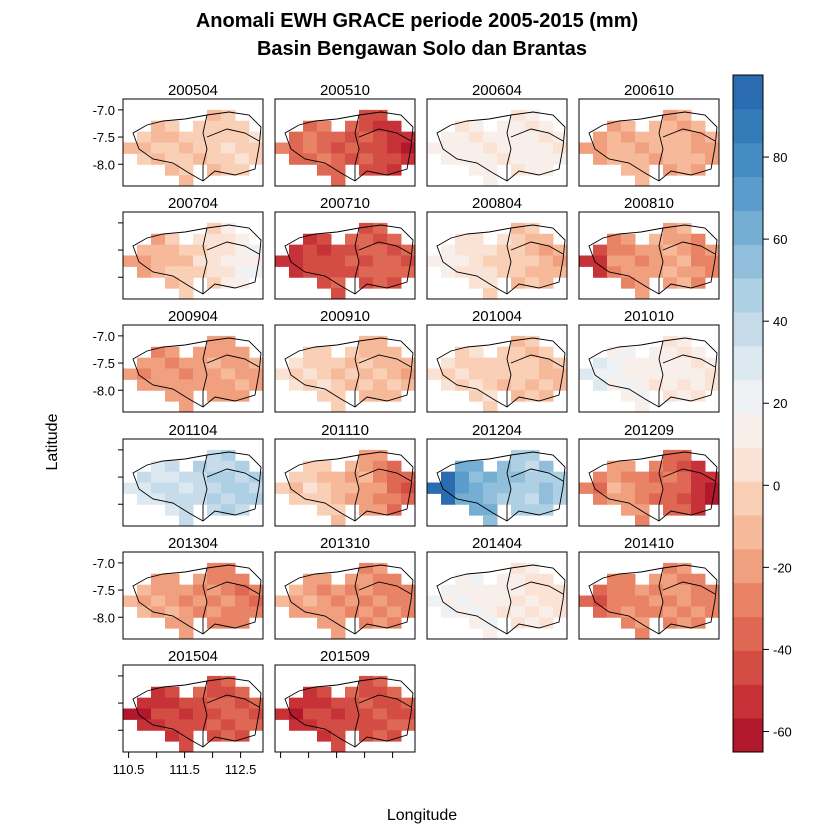  Describe the element at coordinates (129, 769) in the screenshot. I see `x-tick-label: 110.5` at that location.